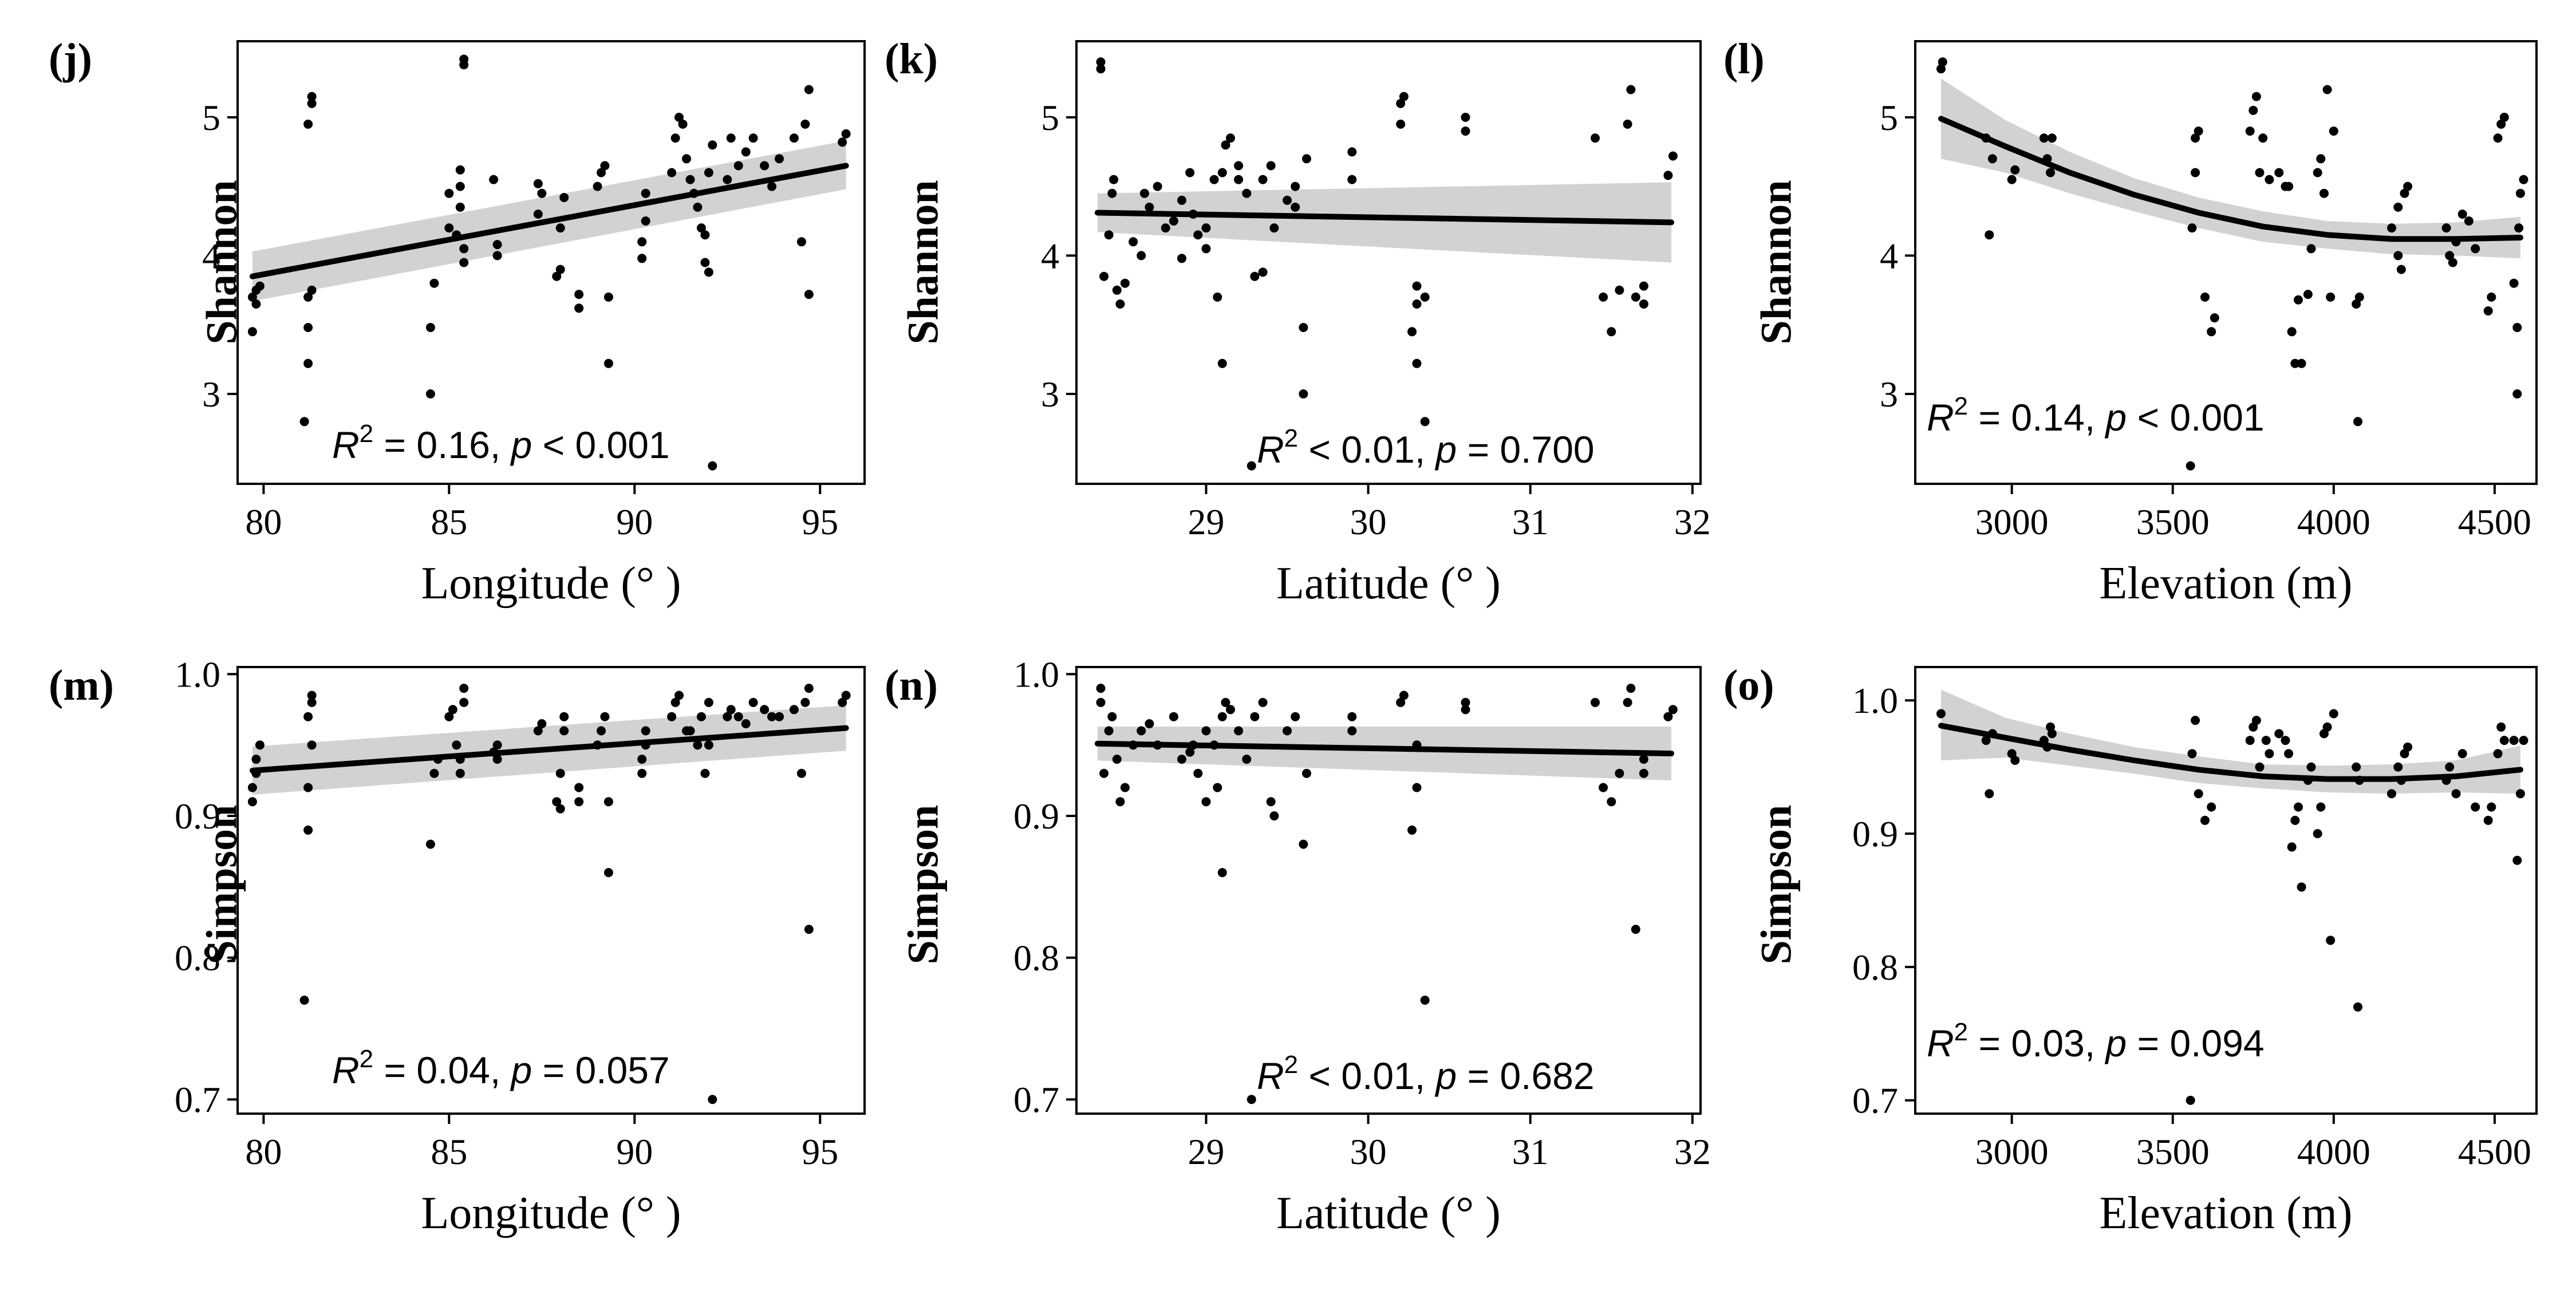 This screenshot has width=2576, height=1294. What do you see at coordinates (2226, 262) in the screenshot?
I see `plot-frame` at bounding box center [2226, 262].